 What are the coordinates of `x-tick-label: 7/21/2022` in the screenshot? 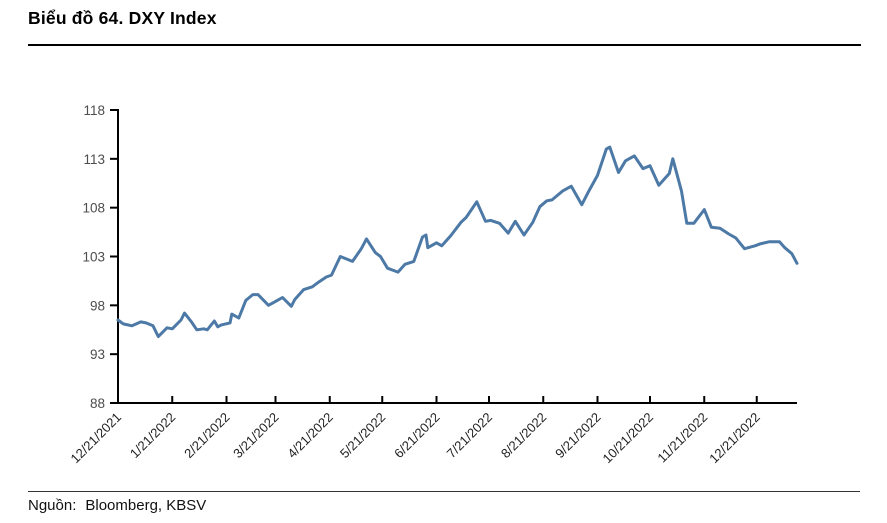 It's located at (470, 436).